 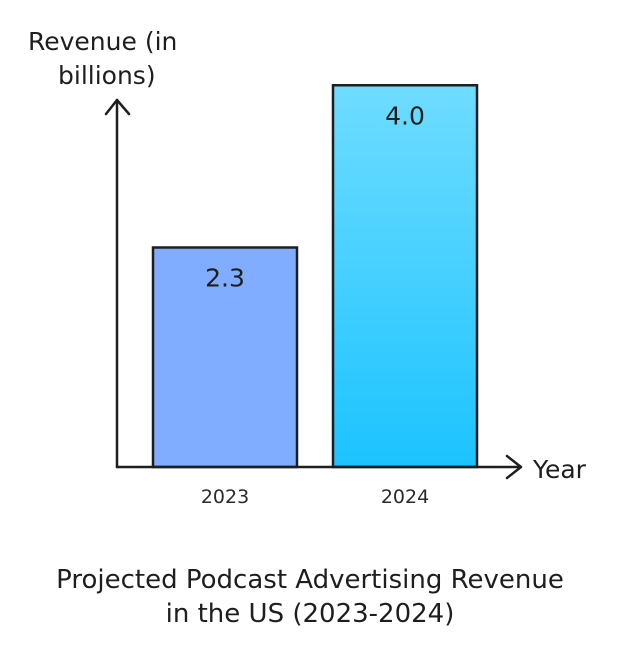 What do you see at coordinates (405, 497) in the screenshot?
I see `x-tick-label-2024: 2024` at bounding box center [405, 497].